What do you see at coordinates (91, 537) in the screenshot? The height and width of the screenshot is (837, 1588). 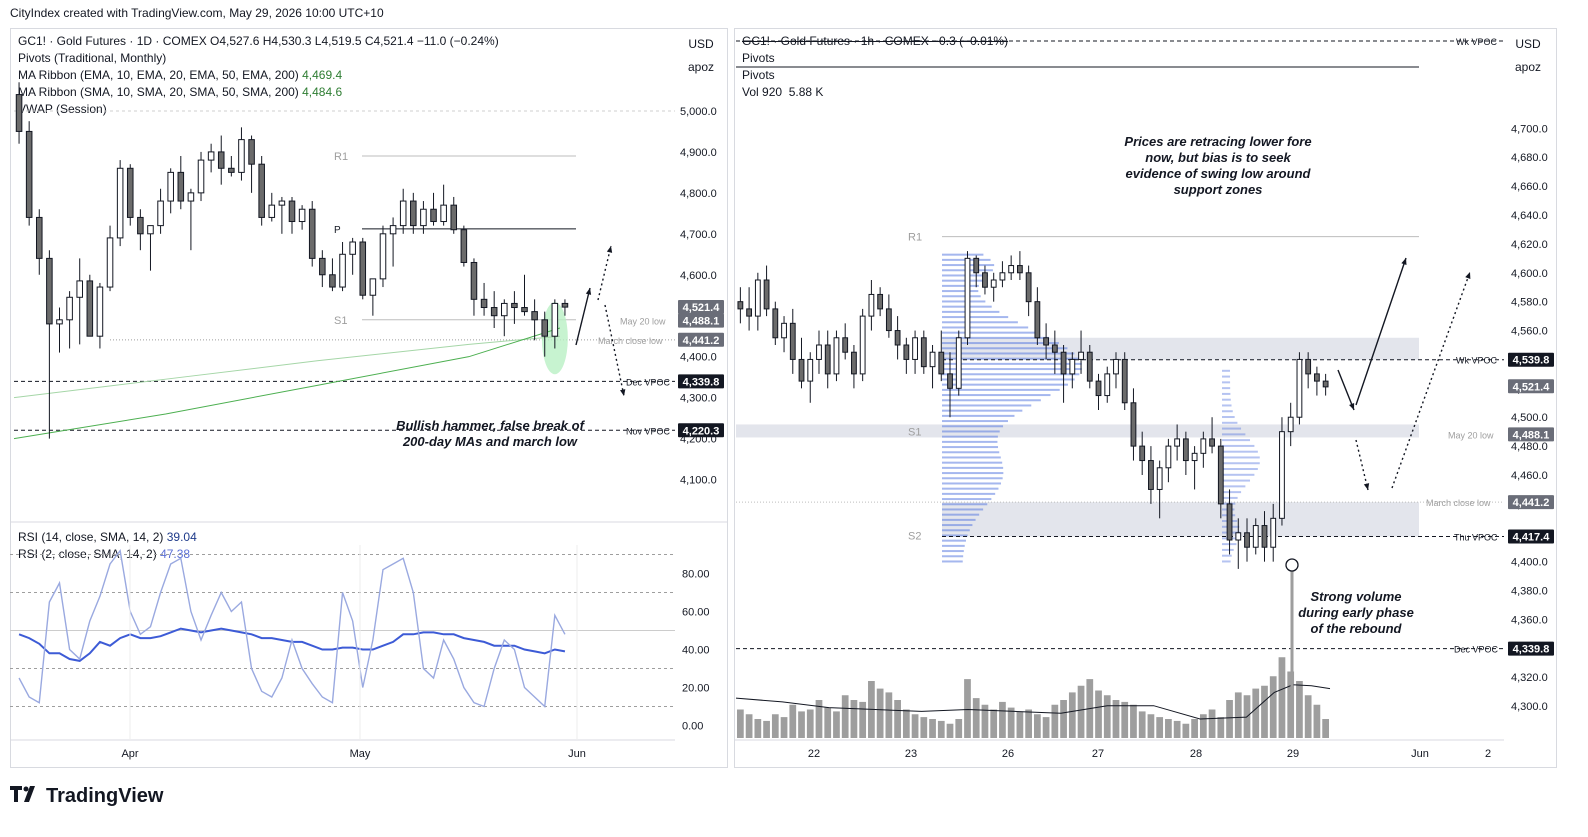 I see `rsi14-legend-label: RSI (14, close, SMA, 14, 2)` at bounding box center [91, 537].